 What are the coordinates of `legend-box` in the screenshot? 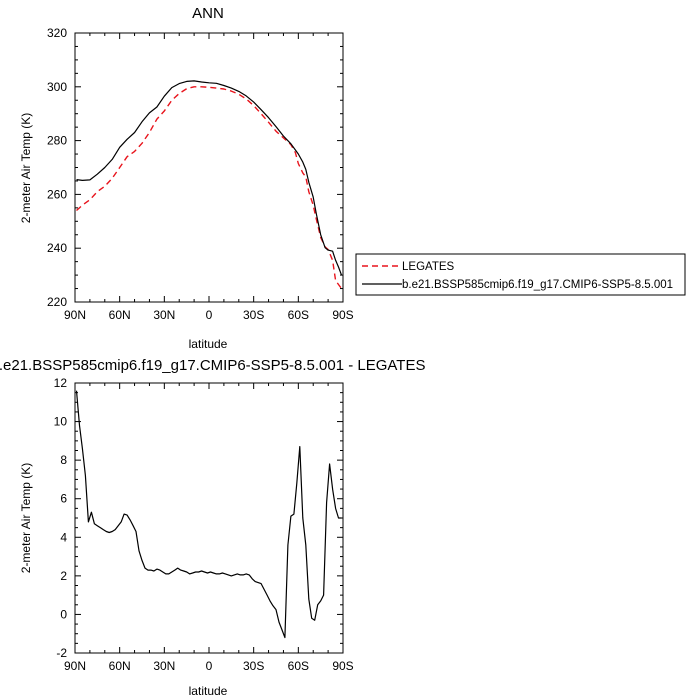 It's located at (520, 274).